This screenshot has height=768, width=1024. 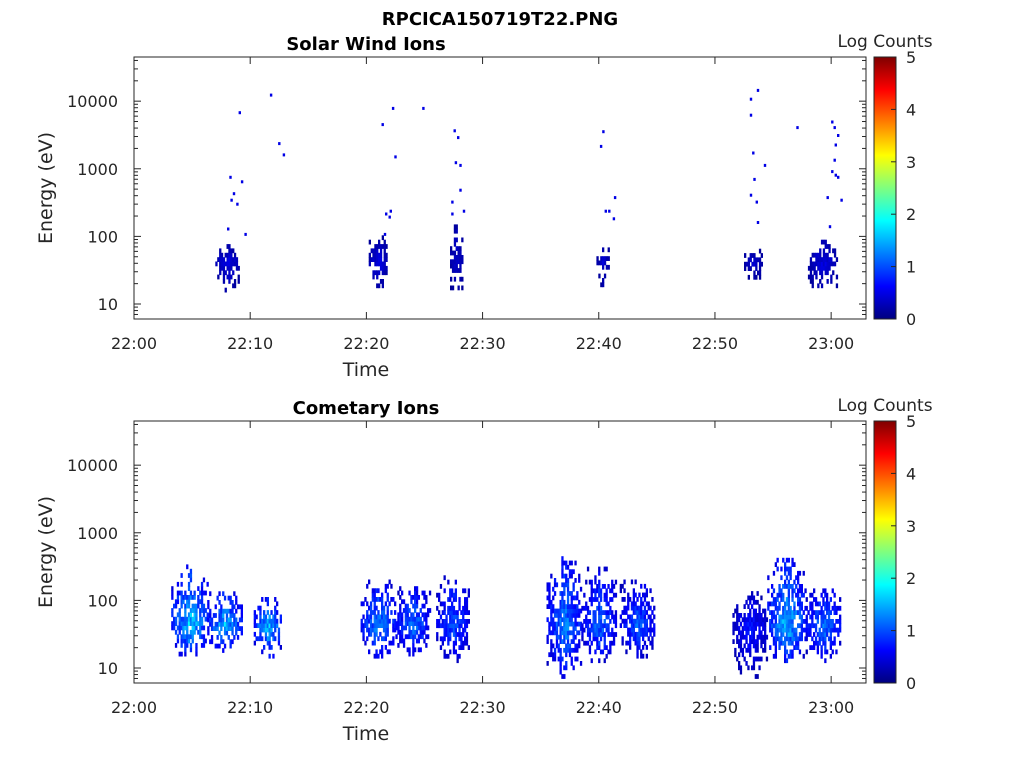 What do you see at coordinates (134, 707) in the screenshot?
I see `x-tick-label: 22:00` at bounding box center [134, 707].